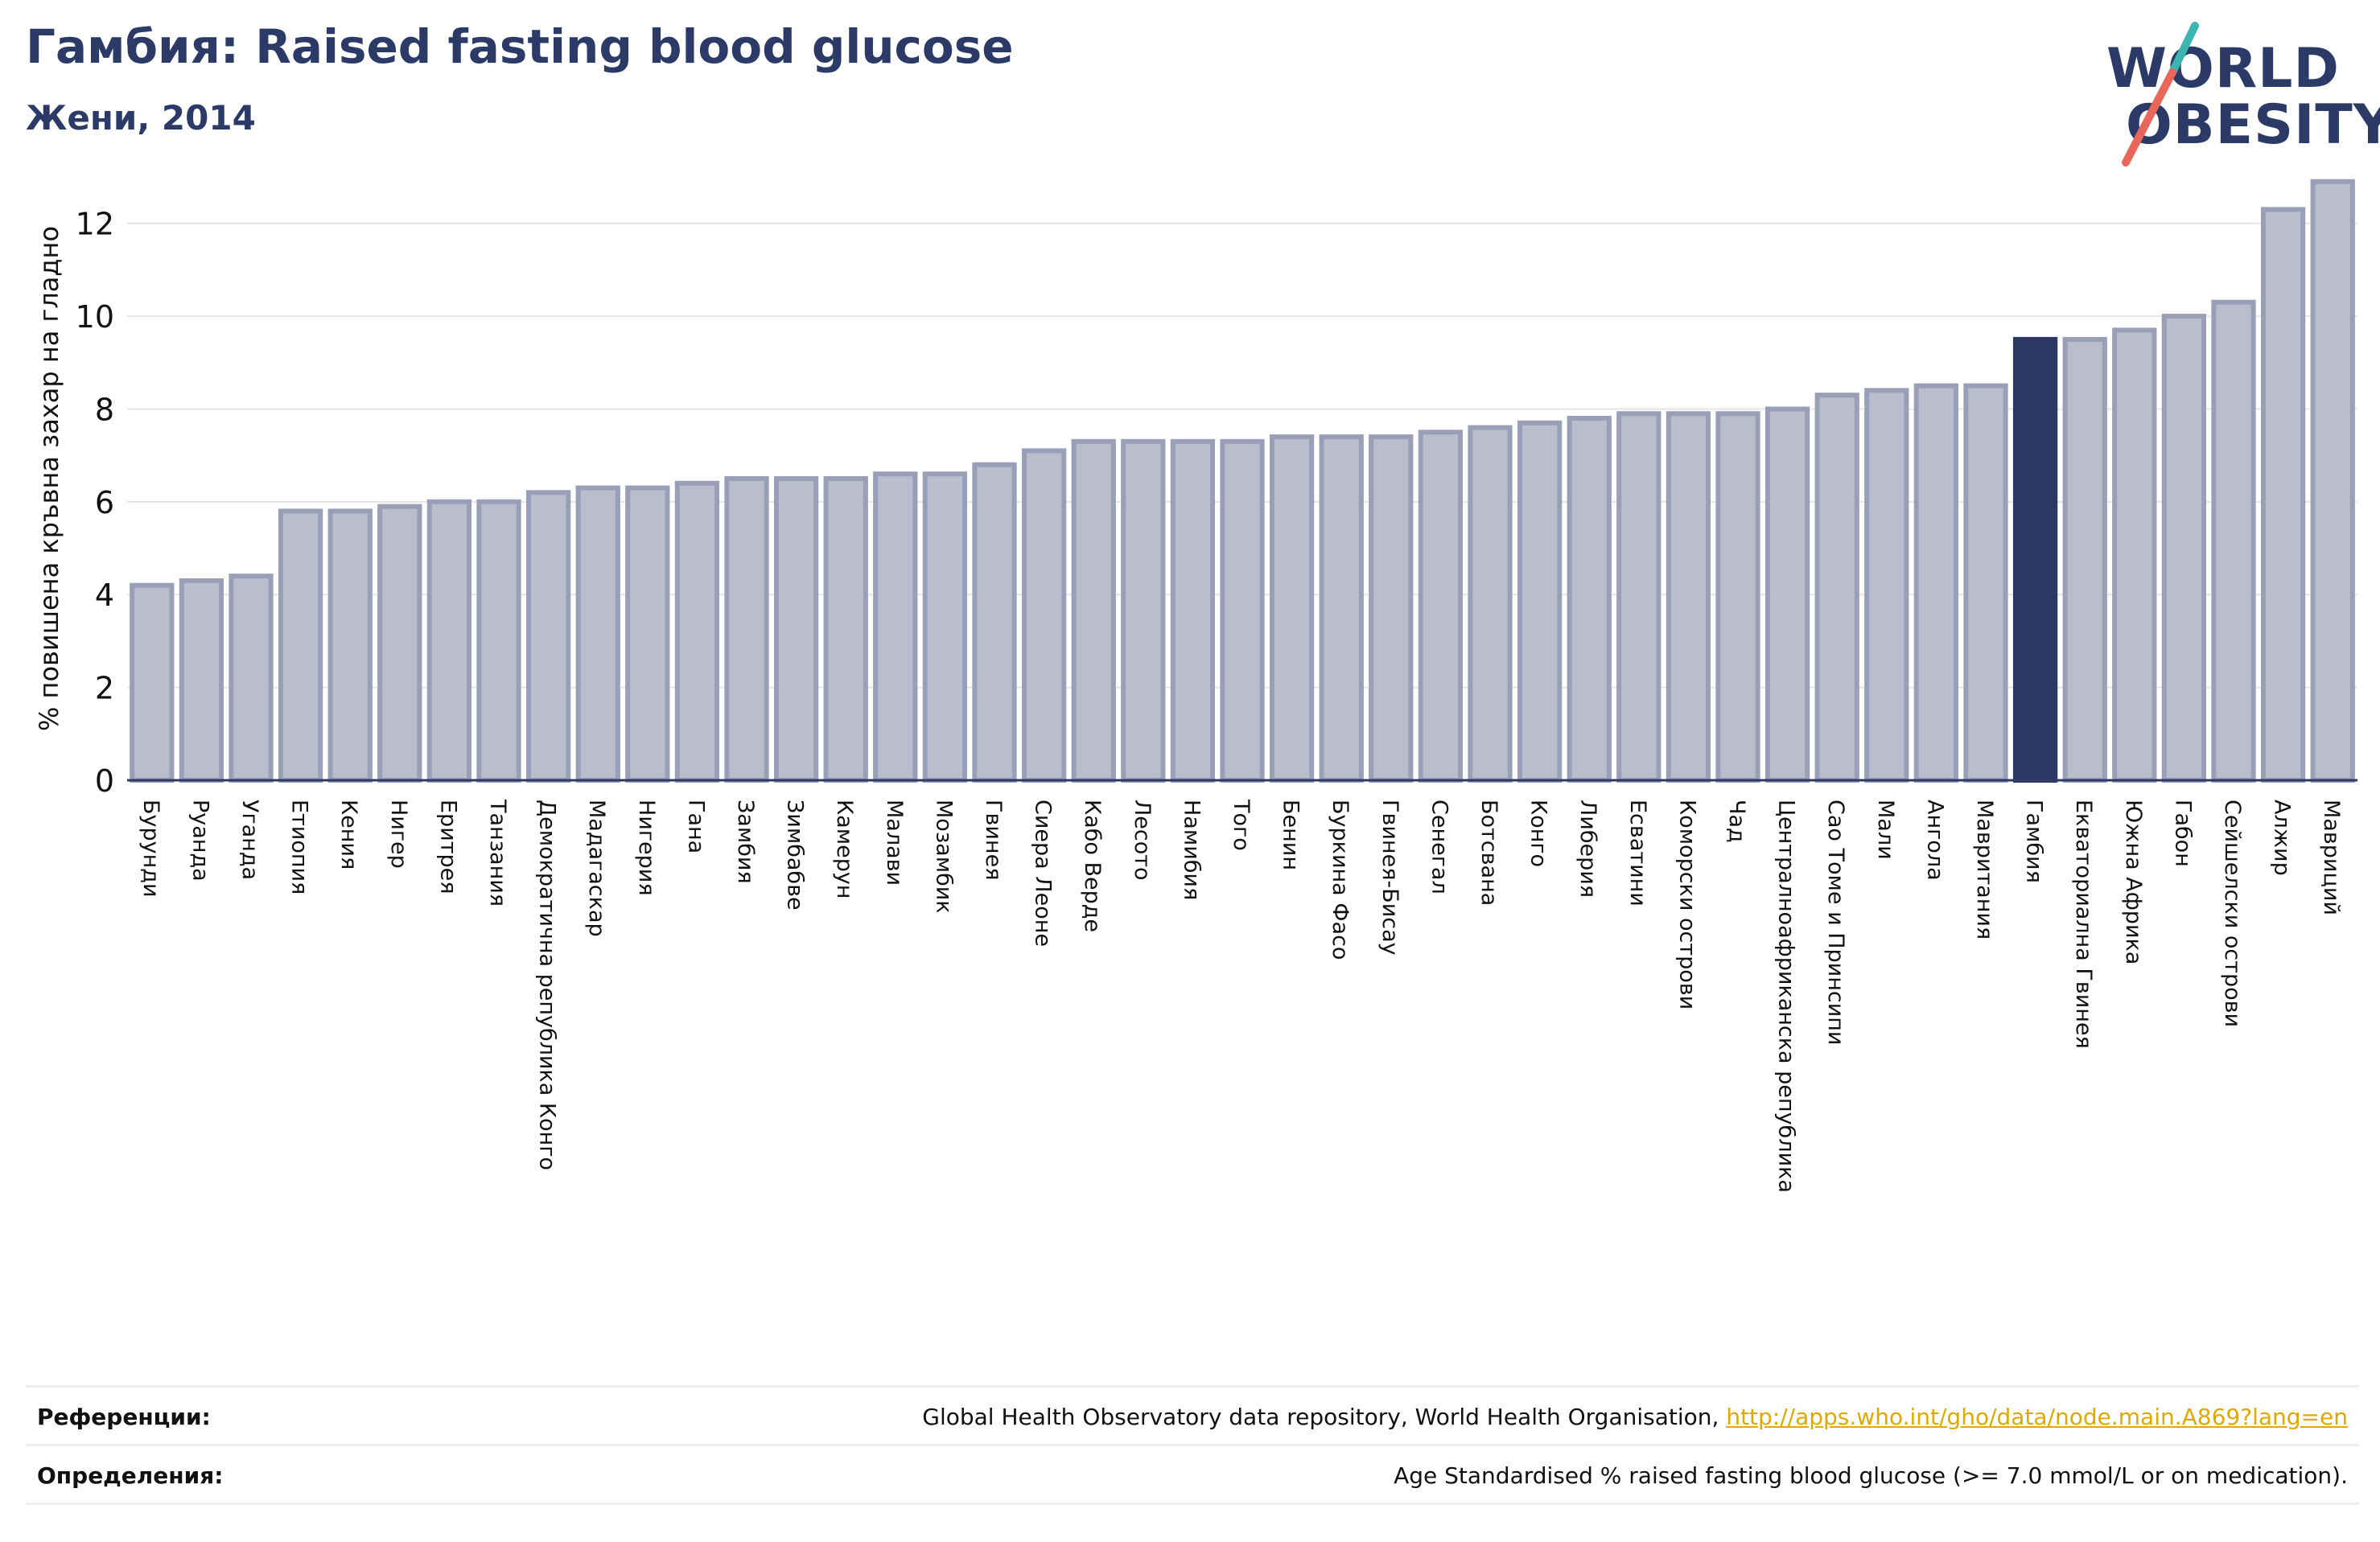 The width and height of the screenshot is (2380, 1542). What do you see at coordinates (497, 853) in the screenshot?
I see `x-tick-label: Танзания` at bounding box center [497, 853].